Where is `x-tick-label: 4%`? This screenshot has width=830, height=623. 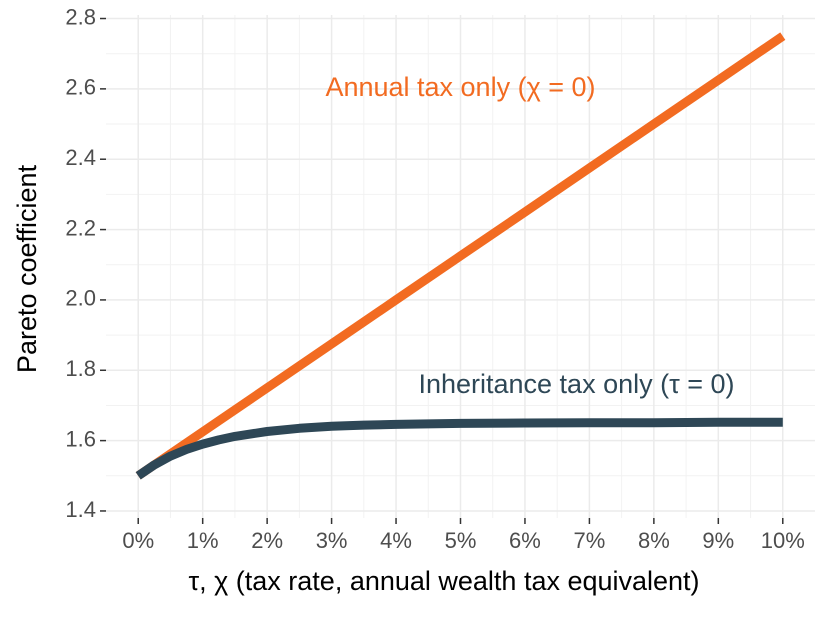
x-tick-label: 4% is located at coordinates (396, 540).